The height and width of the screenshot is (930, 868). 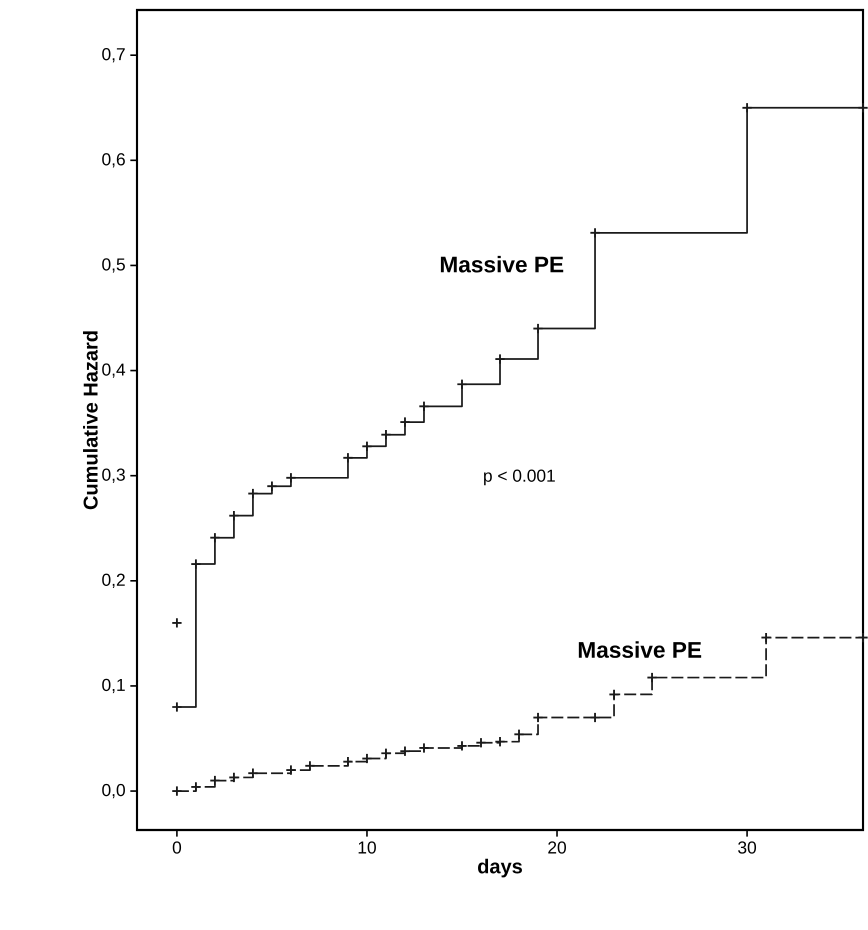 I want to click on y-tick-label: 0,6, so click(x=113, y=160).